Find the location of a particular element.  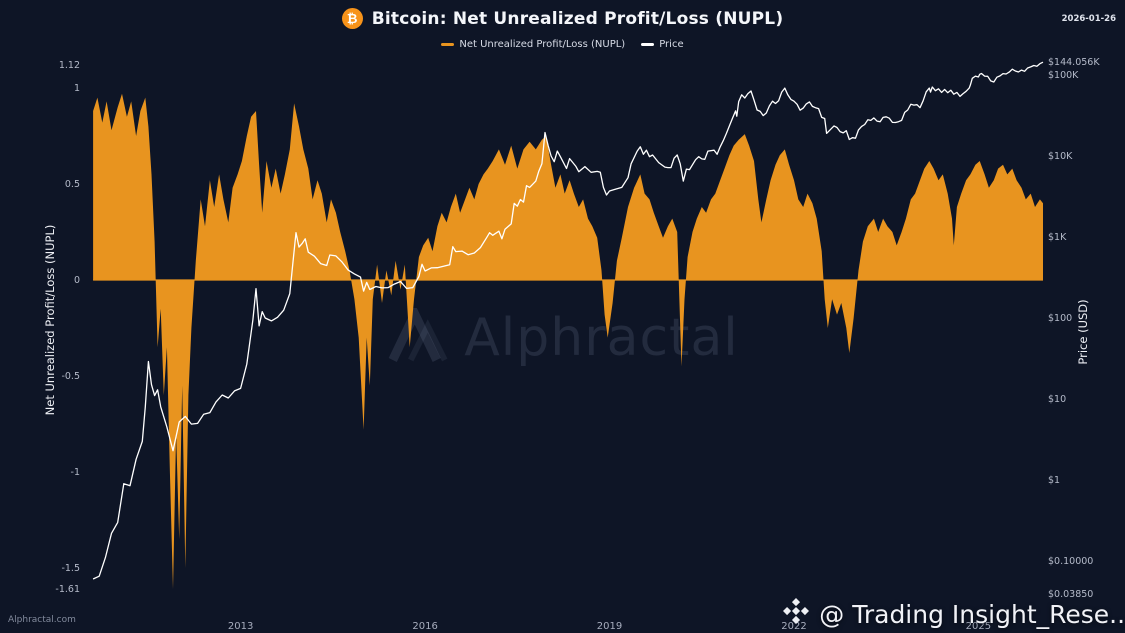

right-tick-label: $0.10000 is located at coordinates (1071, 561).